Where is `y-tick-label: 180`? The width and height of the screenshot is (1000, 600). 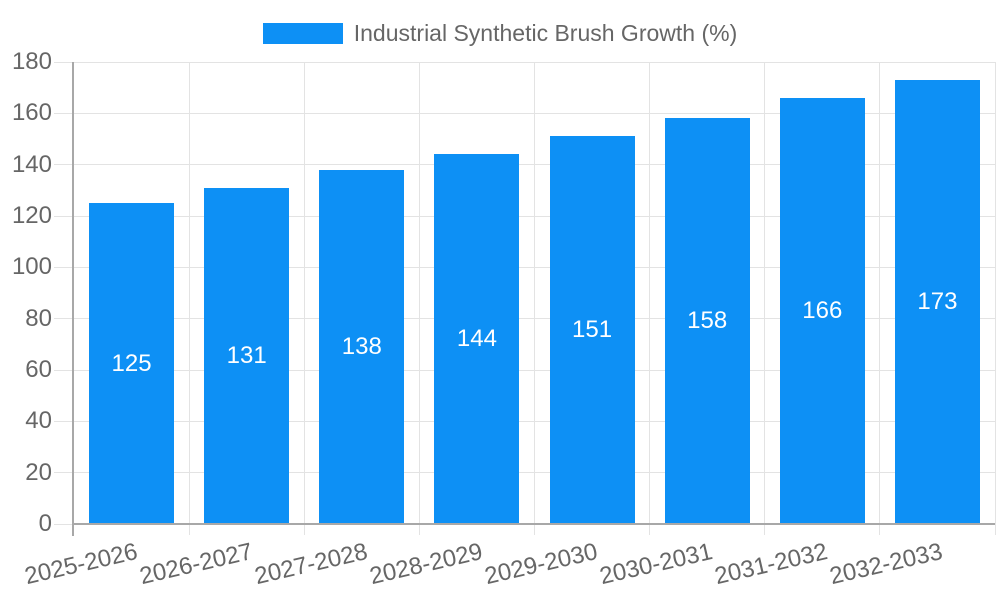 y-tick-label: 180 is located at coordinates (31, 61).